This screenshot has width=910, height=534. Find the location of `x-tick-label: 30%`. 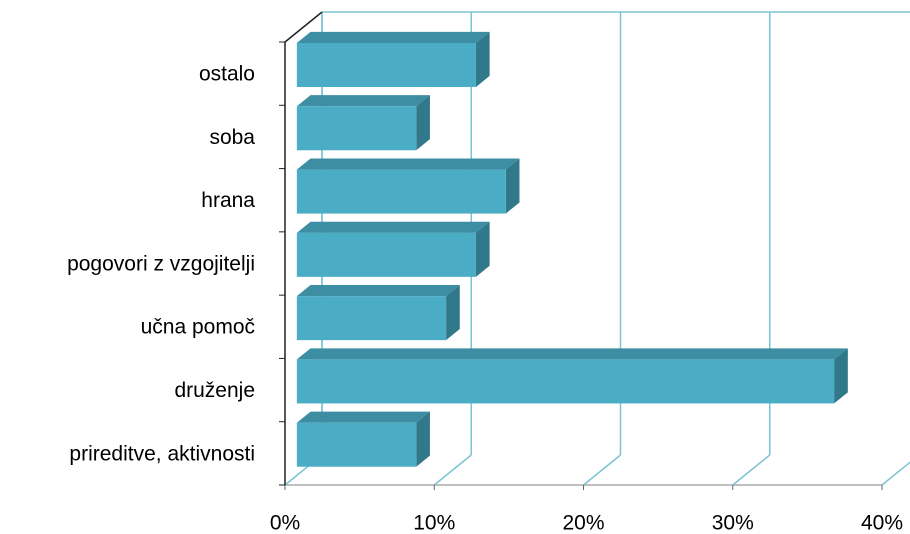

x-tick-label: 30% is located at coordinates (733, 523).